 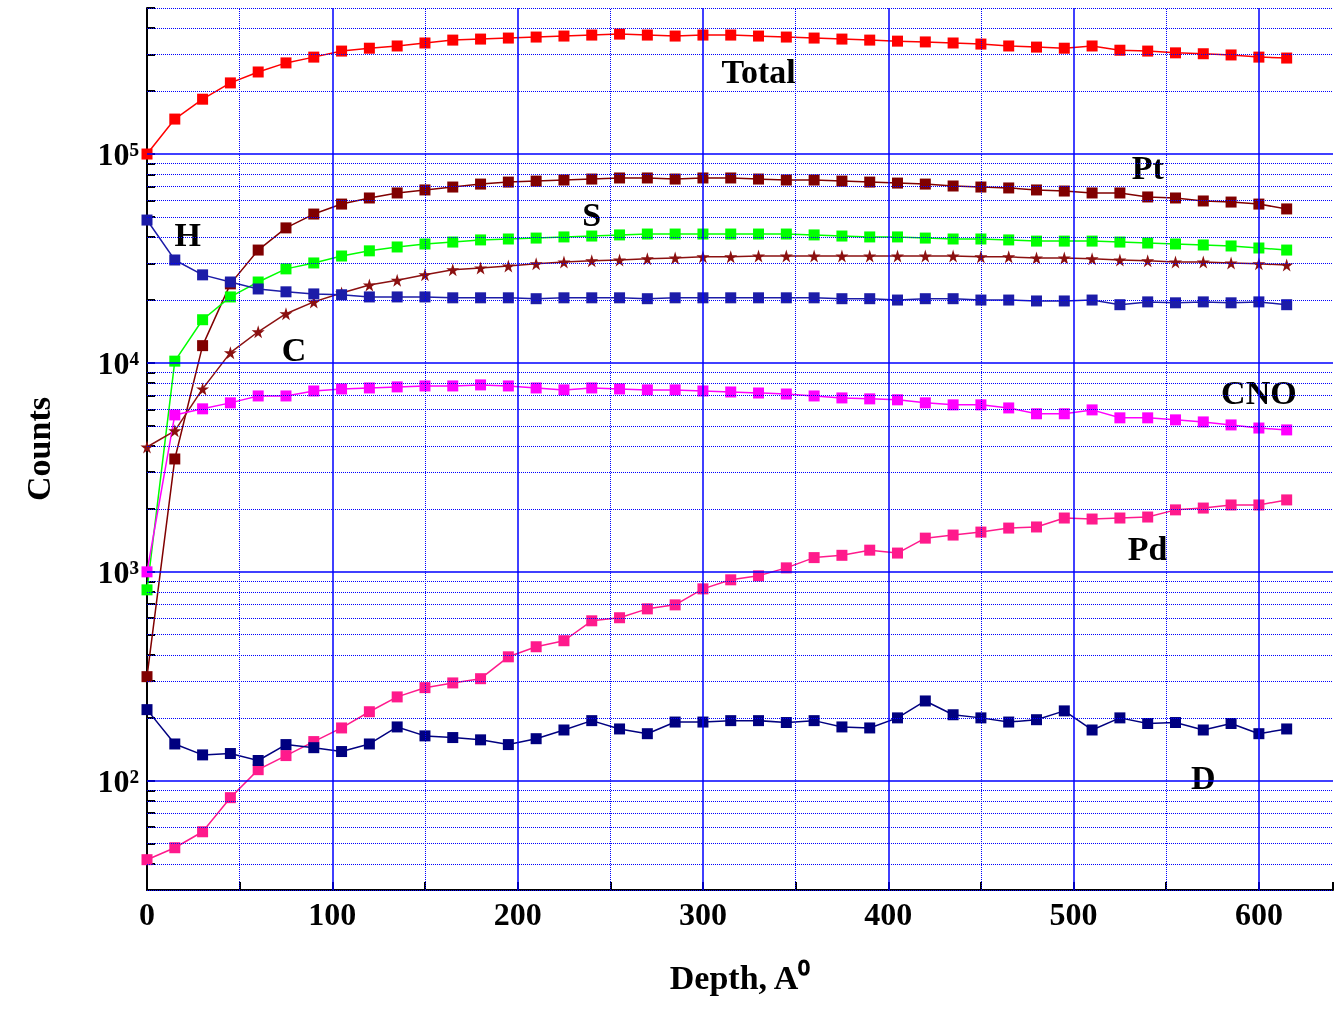 I want to click on y-tick-label: 10², so click(x=118, y=780).